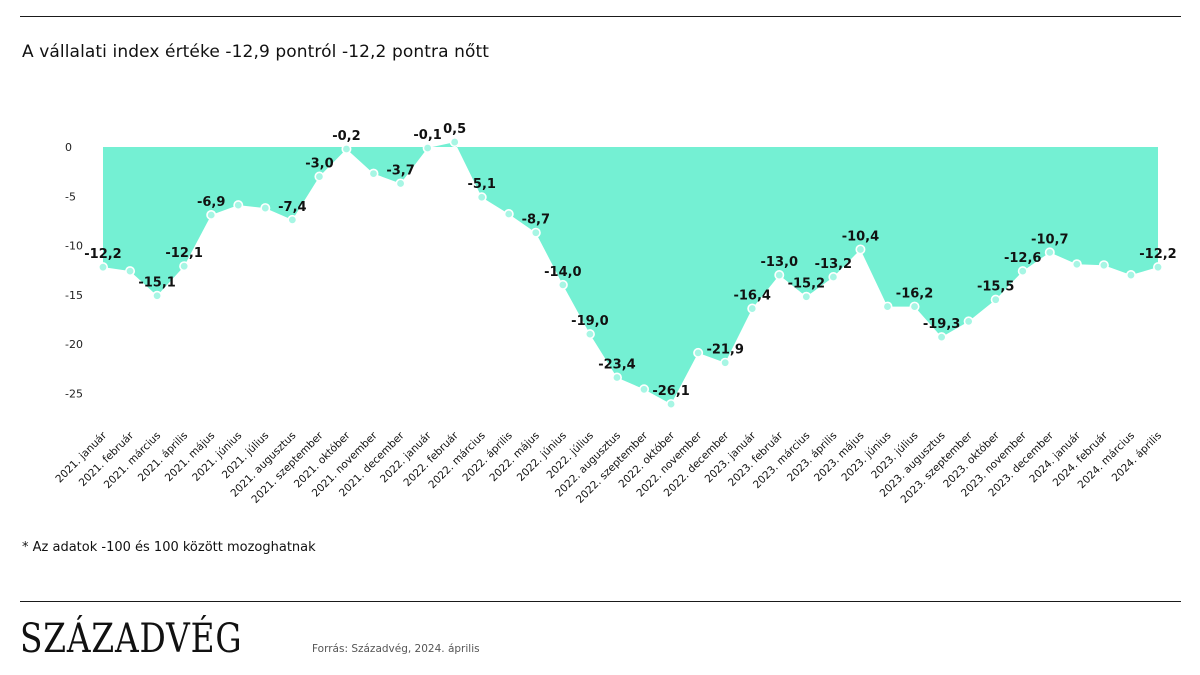 The image size is (1200, 675). I want to click on brand-logo: SZÁZADVÉG, so click(131, 639).